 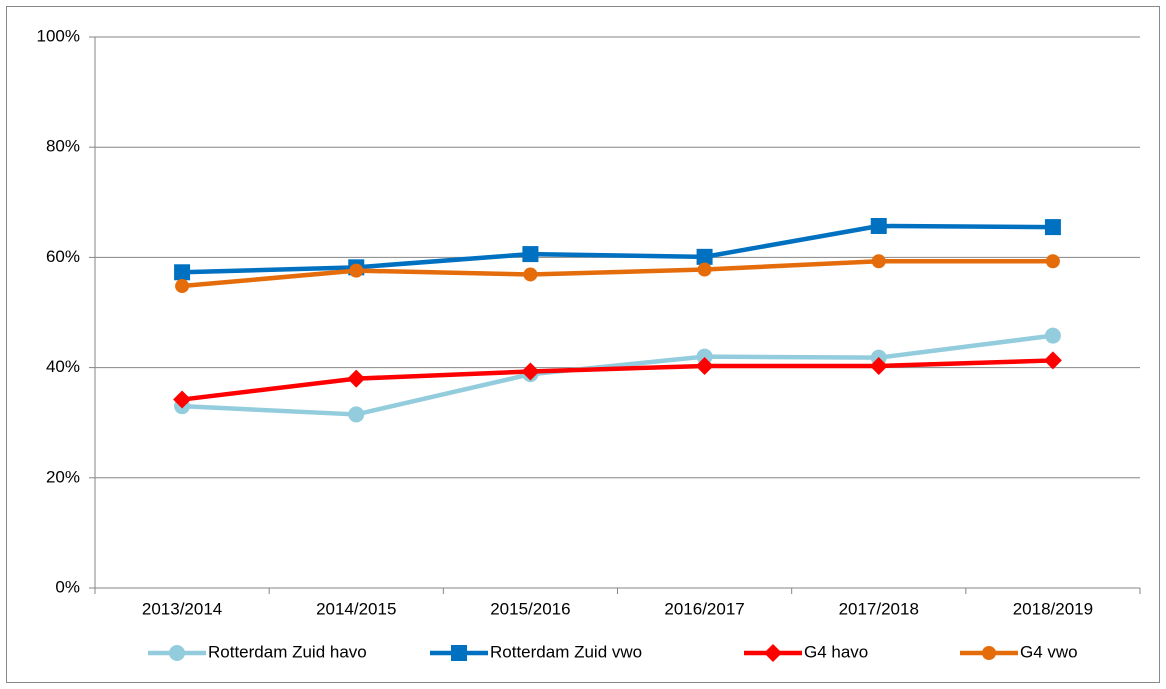 I want to click on y-tick-label: 100%, so click(x=58, y=35).